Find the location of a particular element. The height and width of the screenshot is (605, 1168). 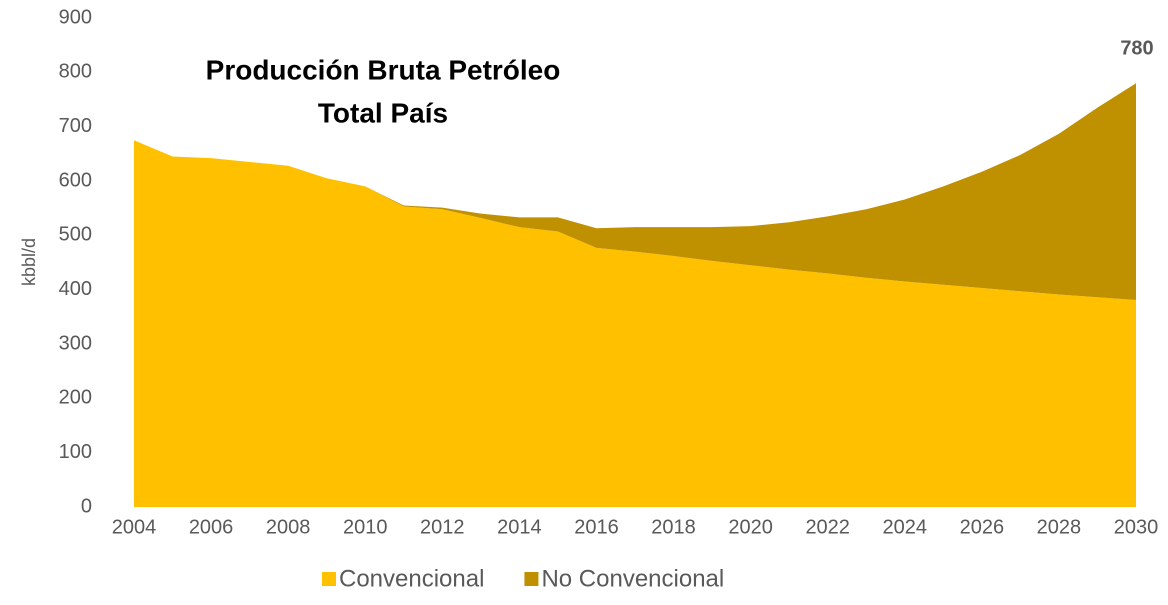

annotation: 780 is located at coordinates (1136, 48).